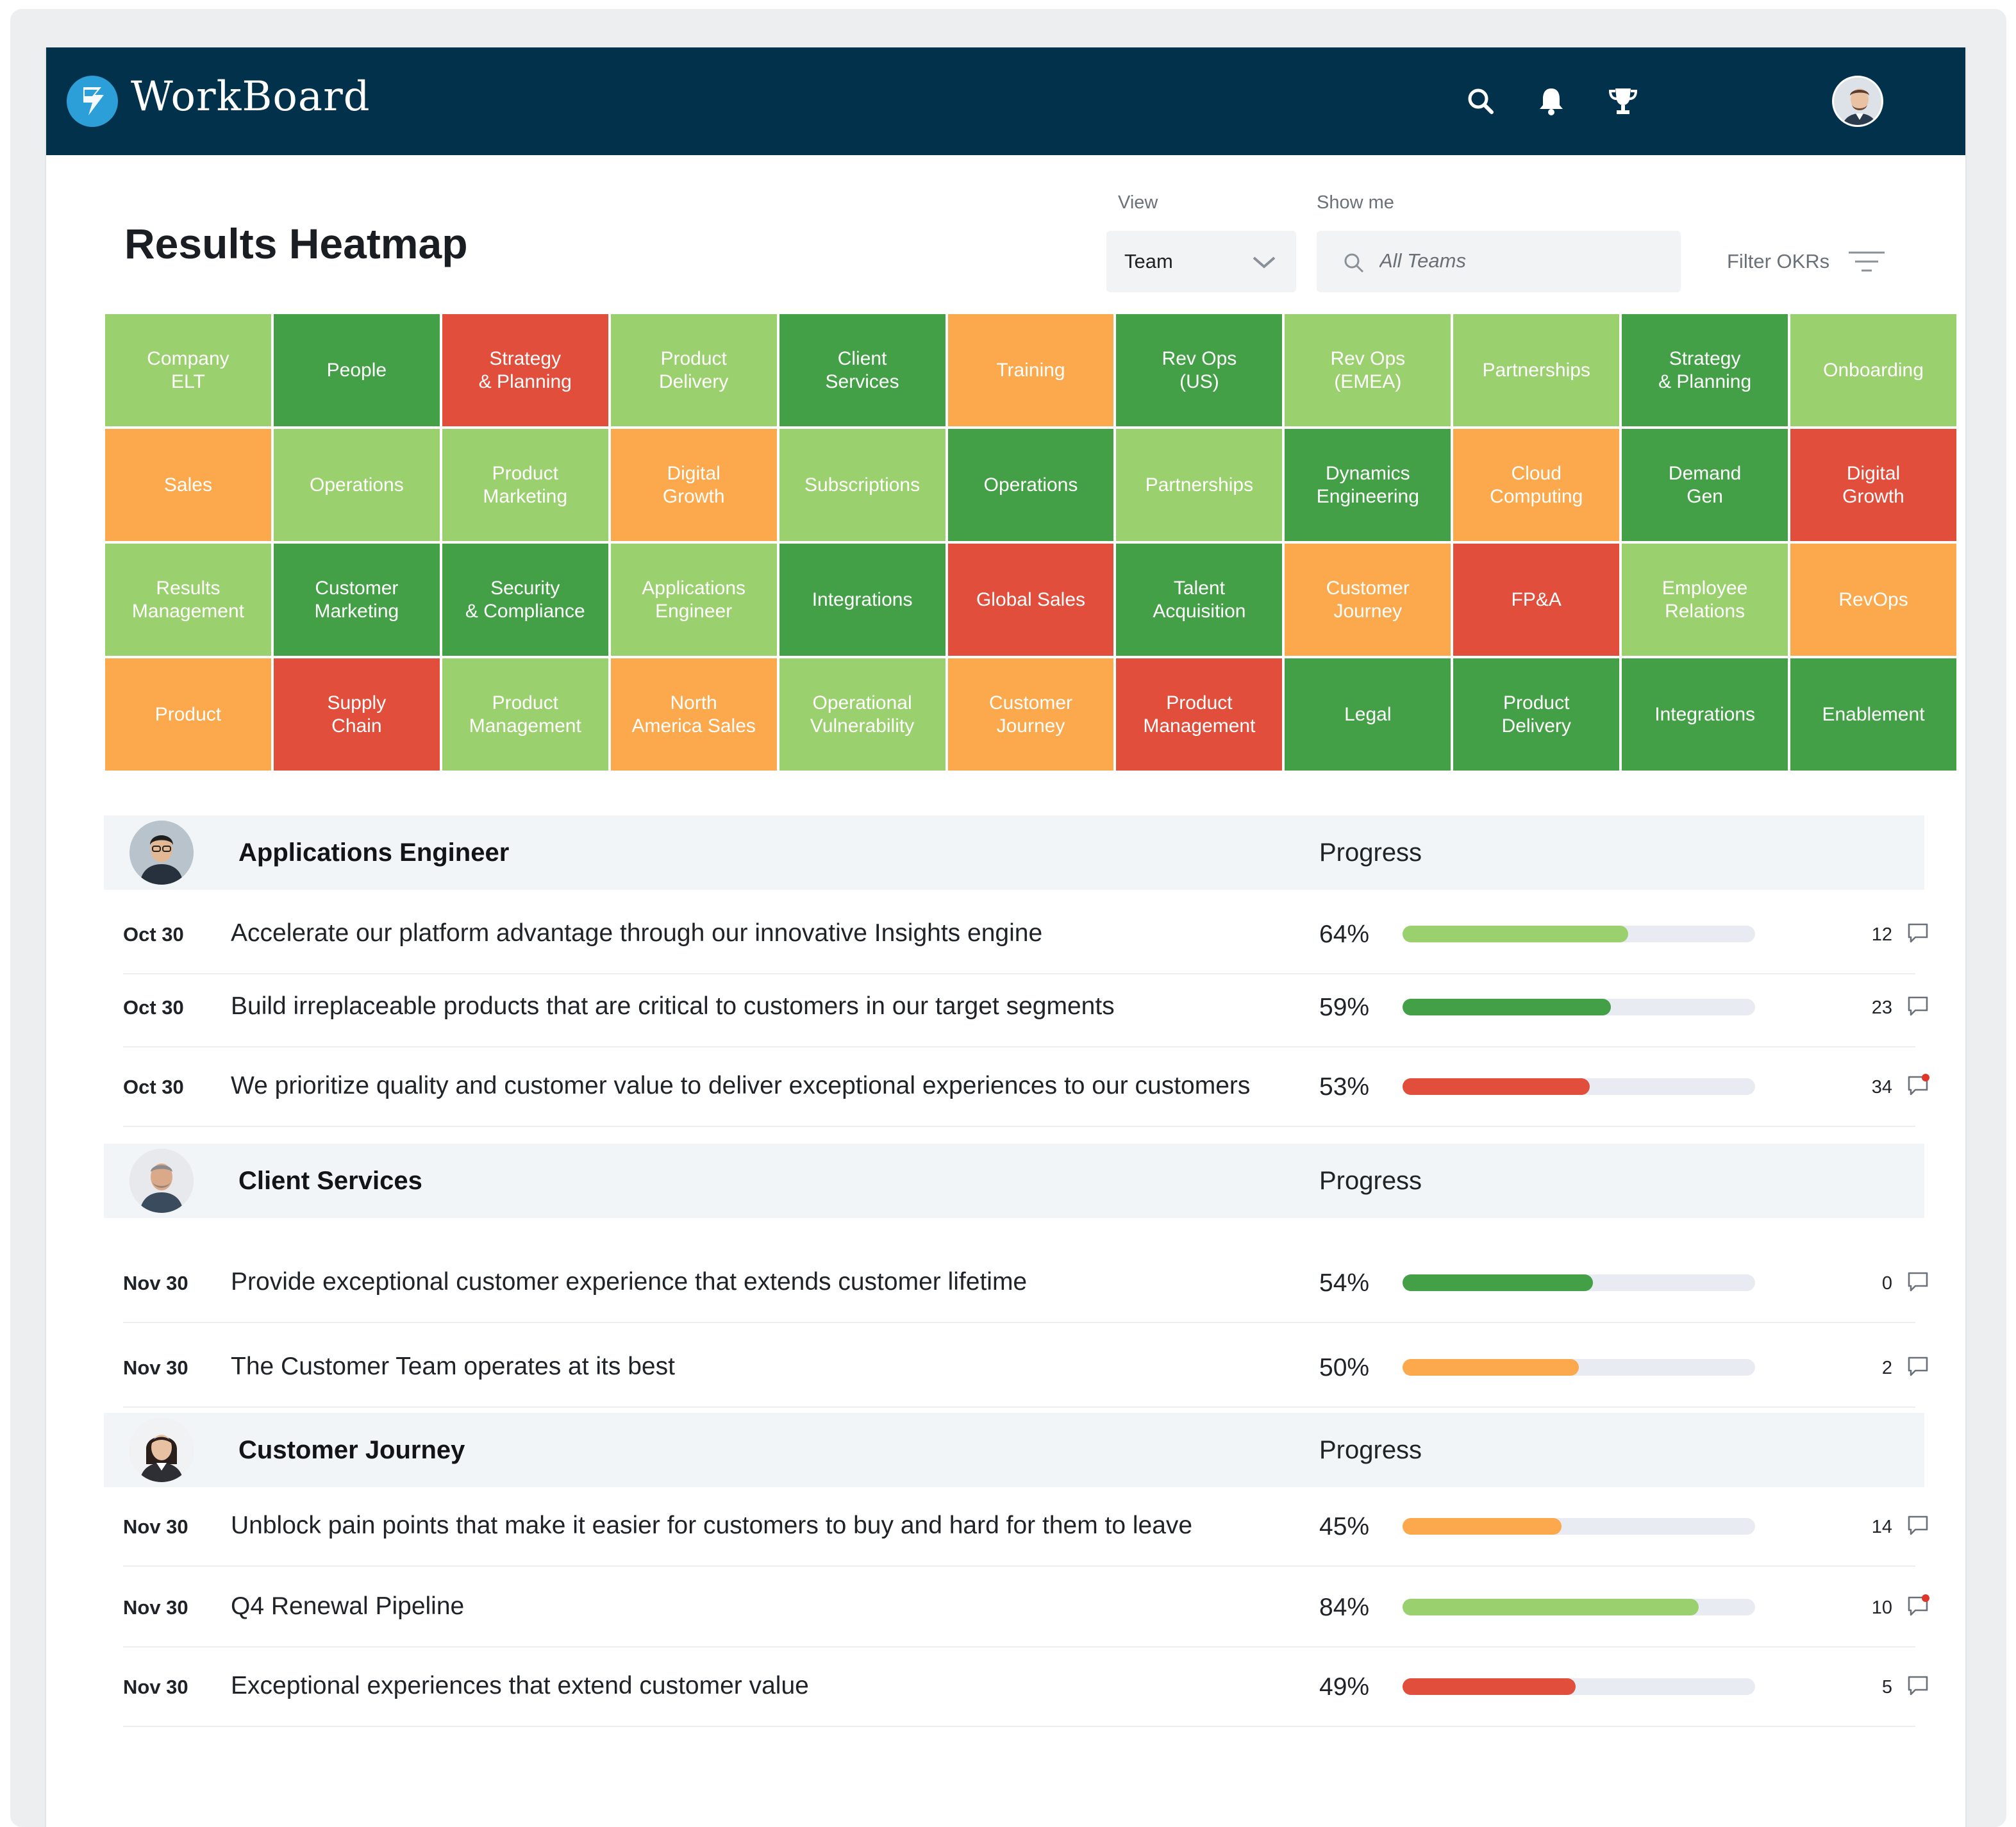 This screenshot has width=2016, height=1827. I want to click on objective-progress-percent: 50%, so click(1344, 1367).